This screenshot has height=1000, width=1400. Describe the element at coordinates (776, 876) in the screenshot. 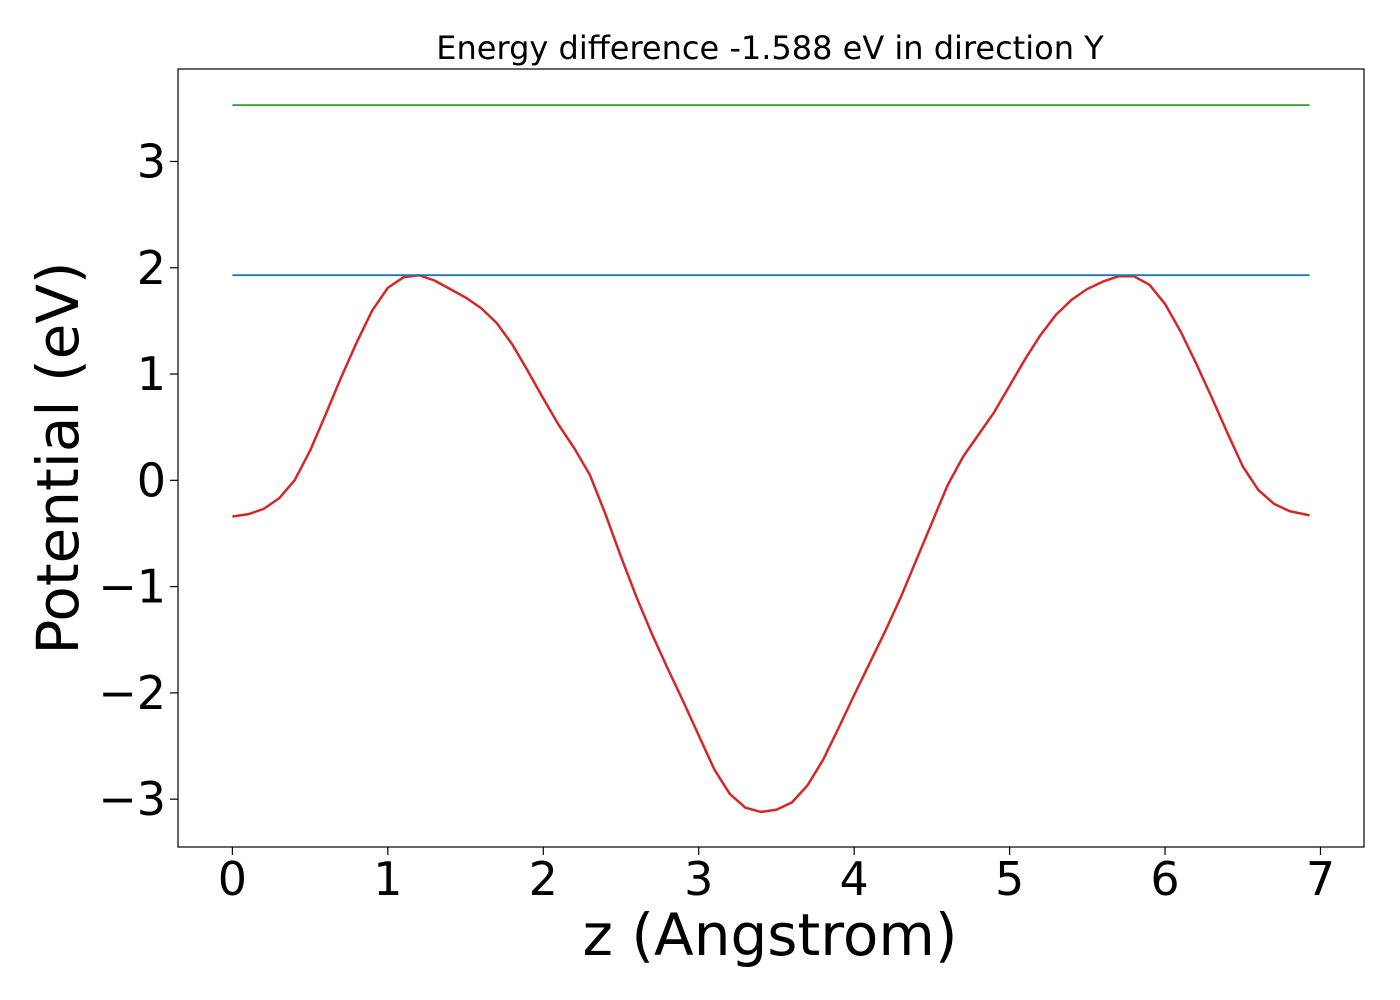

I see `x-axis: 0 1 2 3 4 5 6 7` at that location.